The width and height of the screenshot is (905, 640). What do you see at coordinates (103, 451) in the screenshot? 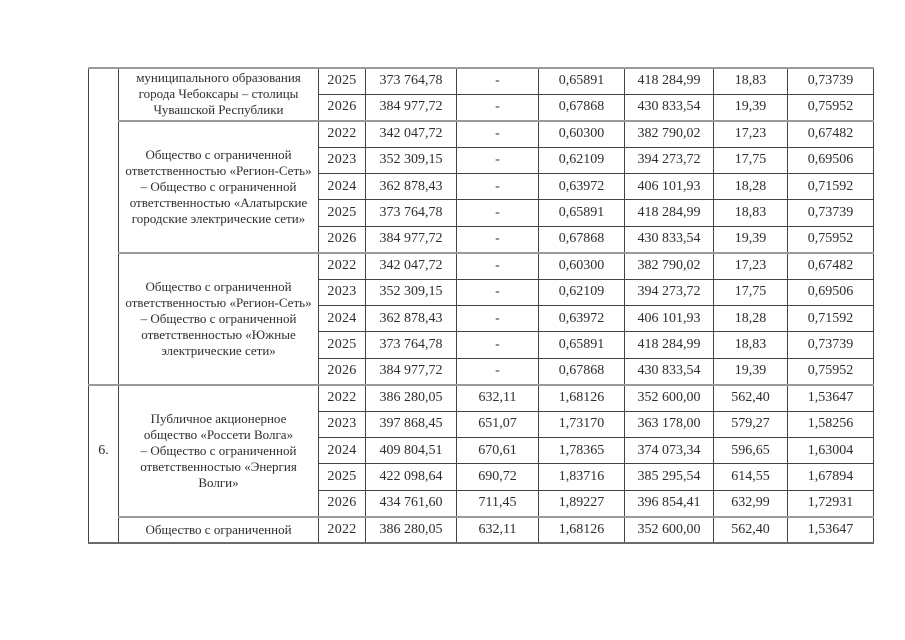
I see `section-number: 6.` at bounding box center [103, 451].